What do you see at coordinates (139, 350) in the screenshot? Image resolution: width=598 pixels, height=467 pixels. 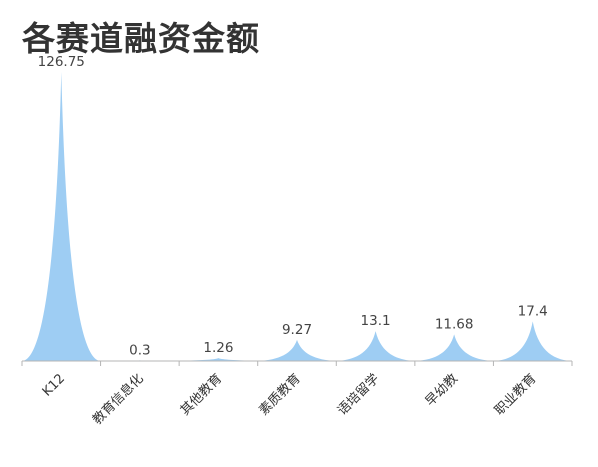 I see `value-label-2: 0.3` at bounding box center [139, 350].